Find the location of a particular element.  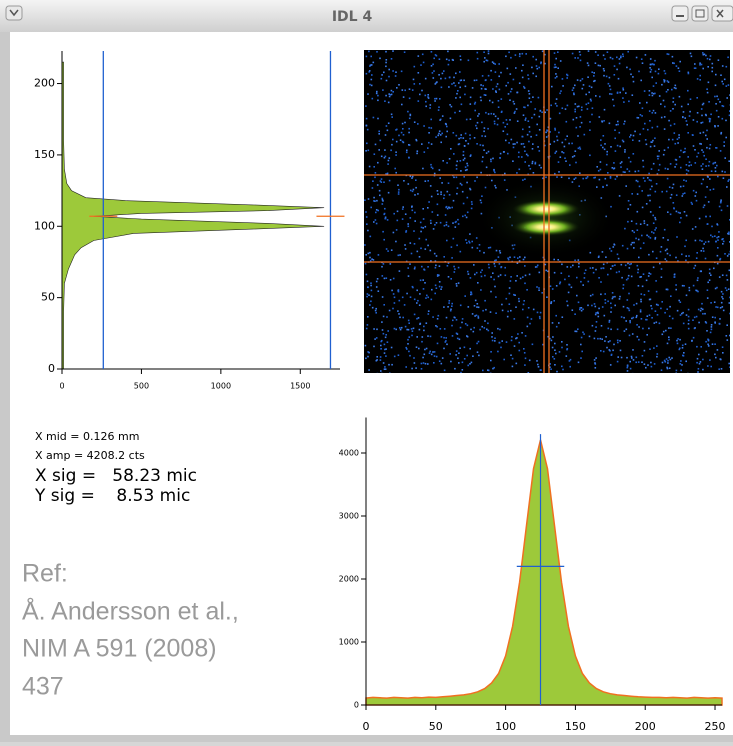

maximize-button is located at coordinates (700, 13).